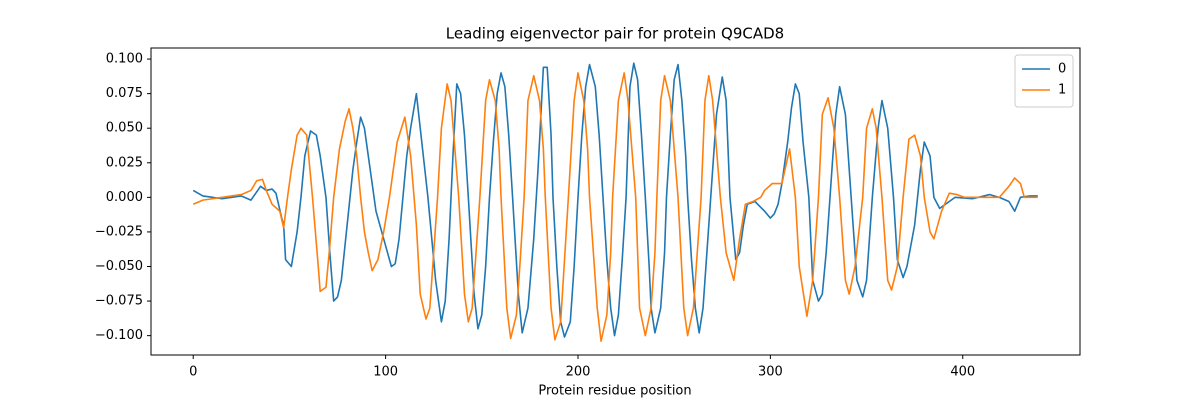 This screenshot has width=1200, height=404. I want to click on x-tick-label: 300, so click(770, 372).